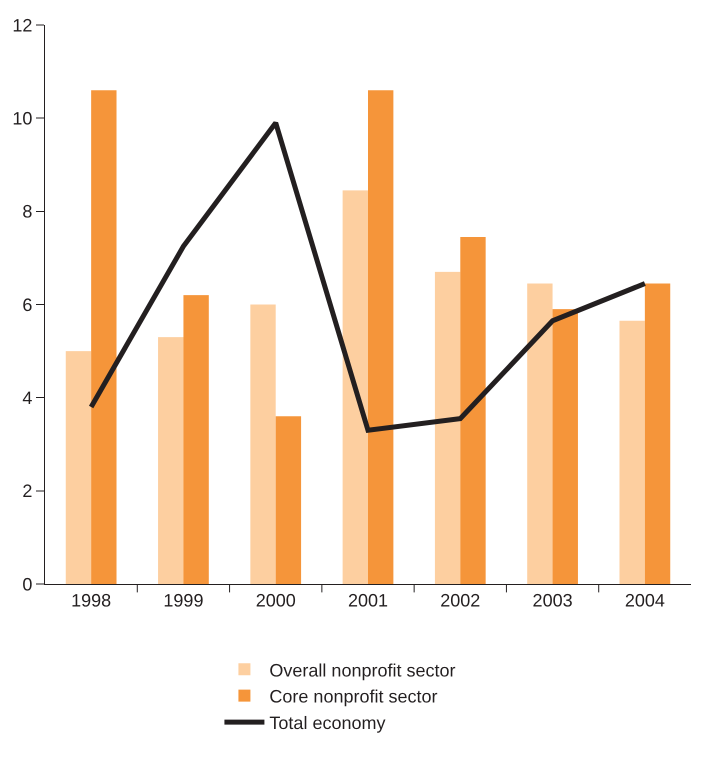 This screenshot has height=781, width=701. I want to click on x-tick-label: 1998, so click(91, 600).